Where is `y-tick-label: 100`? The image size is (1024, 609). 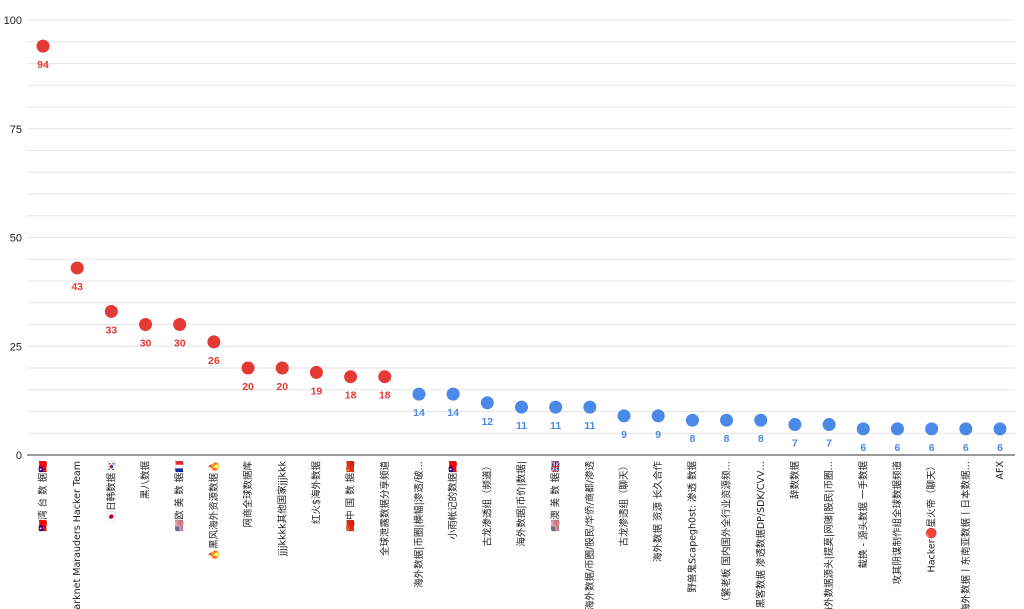 y-tick-label: 100 is located at coordinates (13, 21).